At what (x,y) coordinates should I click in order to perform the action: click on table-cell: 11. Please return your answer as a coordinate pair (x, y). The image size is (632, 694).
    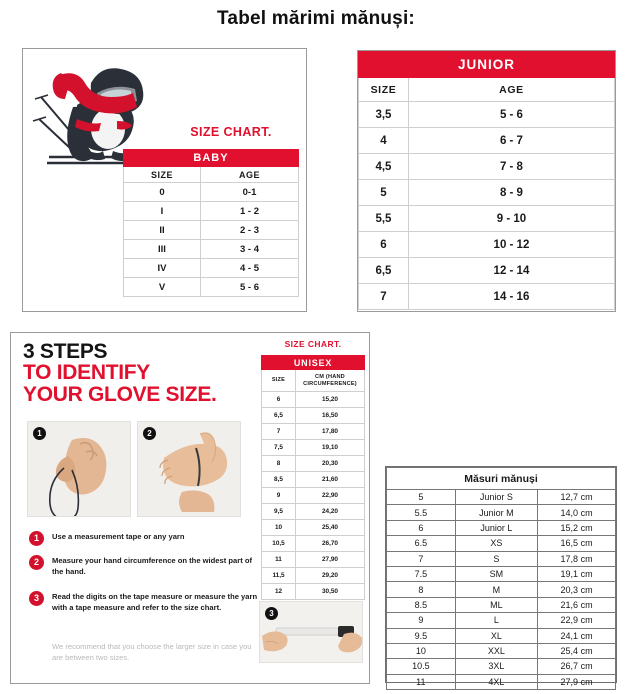
    Looking at the image, I should click on (278, 559).